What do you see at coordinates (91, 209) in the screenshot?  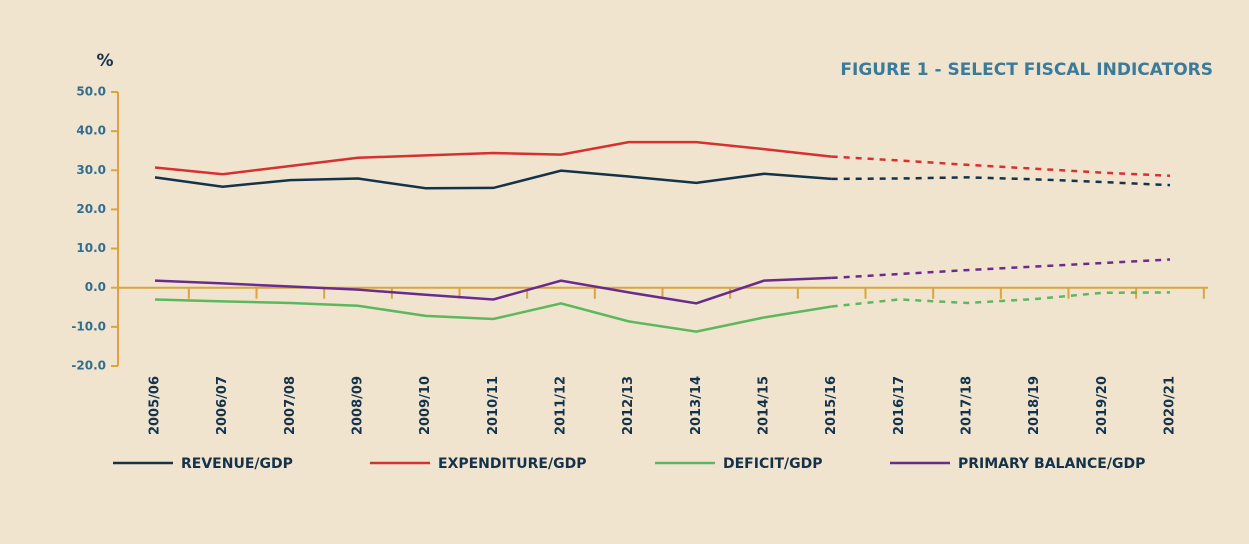 I see `y-tick-label: 20.0` at bounding box center [91, 209].